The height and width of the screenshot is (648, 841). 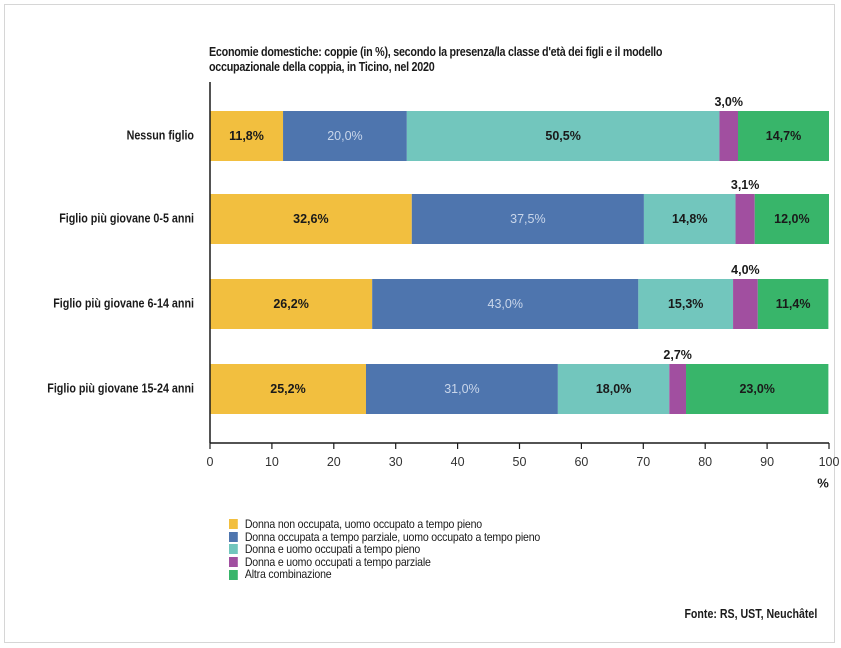 I want to click on data-label: 12,0%, so click(x=791, y=219).